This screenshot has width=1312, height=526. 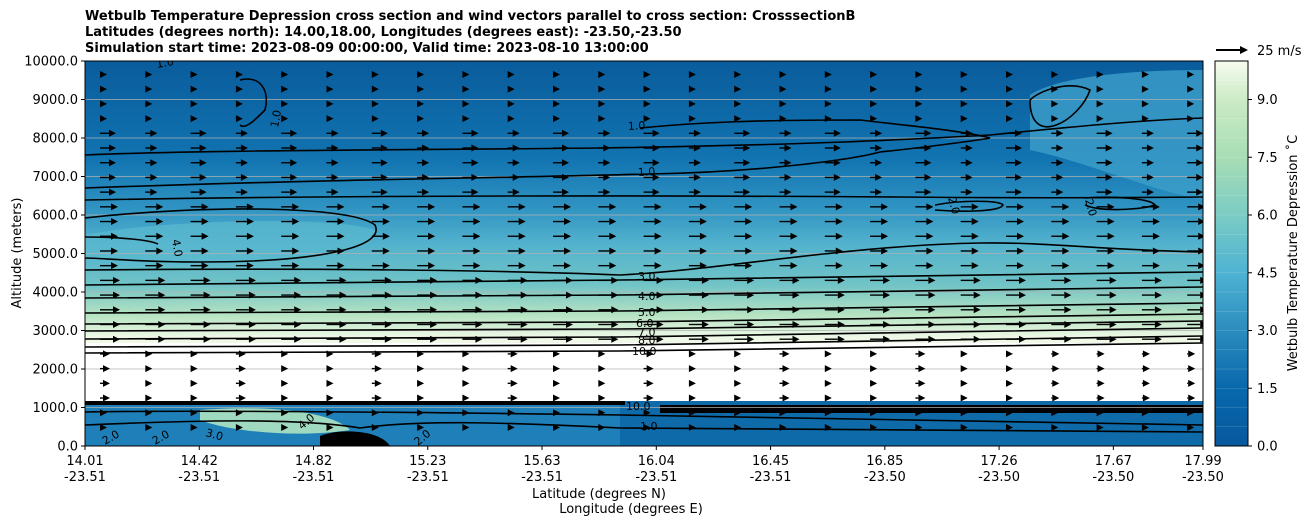 I want to click on y-tick-label: 7000.0, so click(x=56, y=177).